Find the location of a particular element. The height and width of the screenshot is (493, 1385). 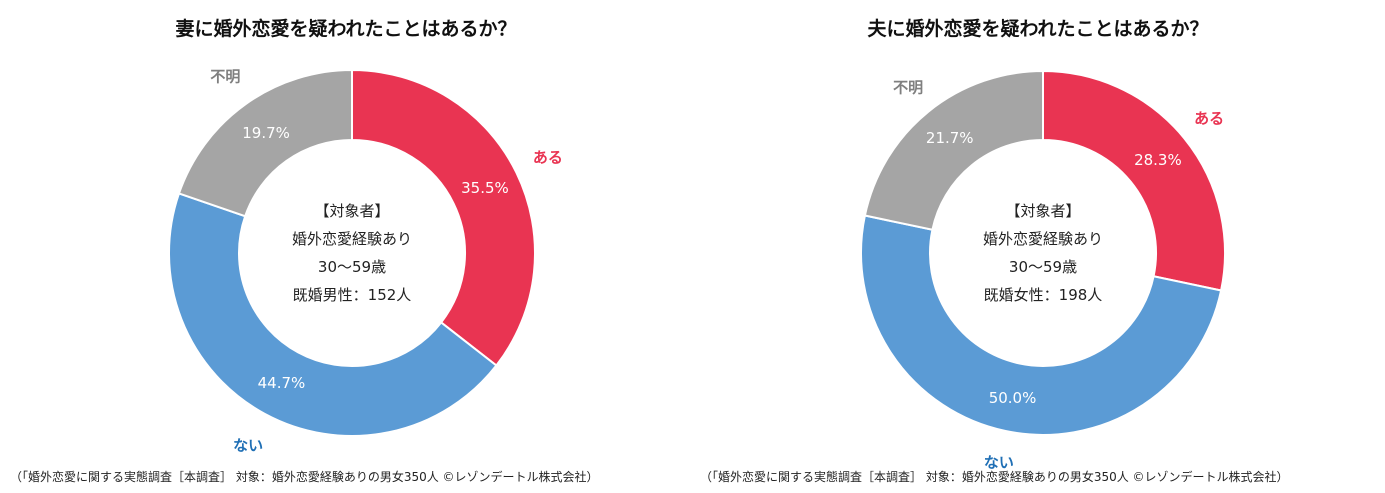

data-label-aru: 28.3% is located at coordinates (1158, 159).